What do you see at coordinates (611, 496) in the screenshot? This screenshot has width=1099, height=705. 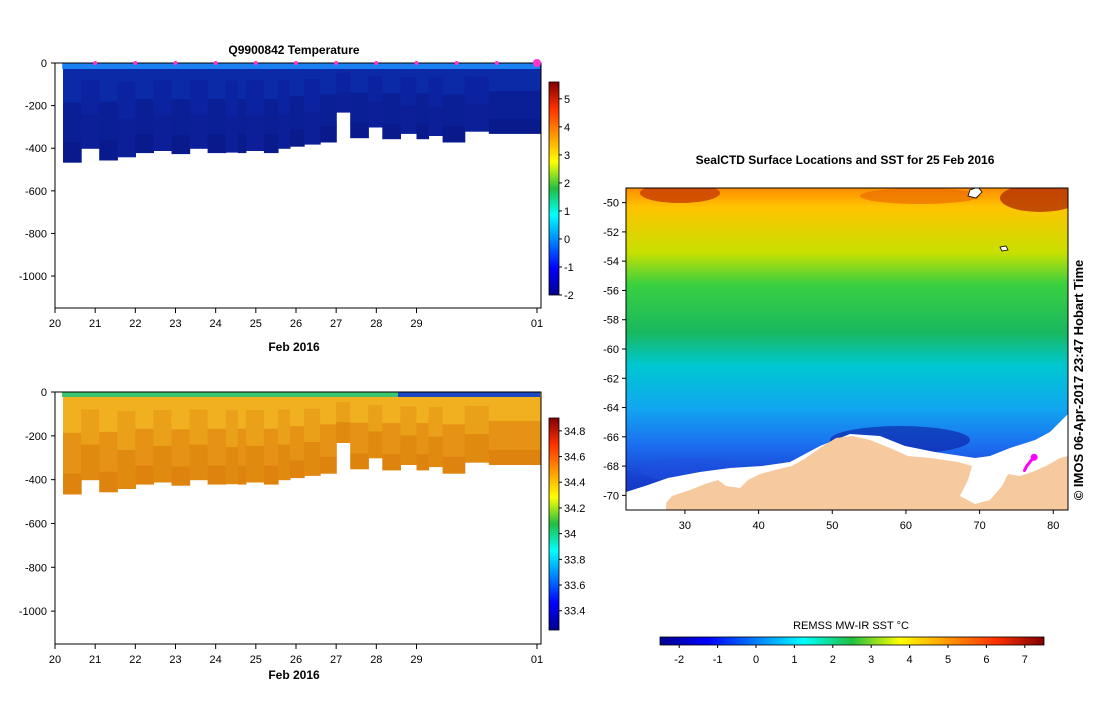 I see `map-y-tick-label: -70` at bounding box center [611, 496].